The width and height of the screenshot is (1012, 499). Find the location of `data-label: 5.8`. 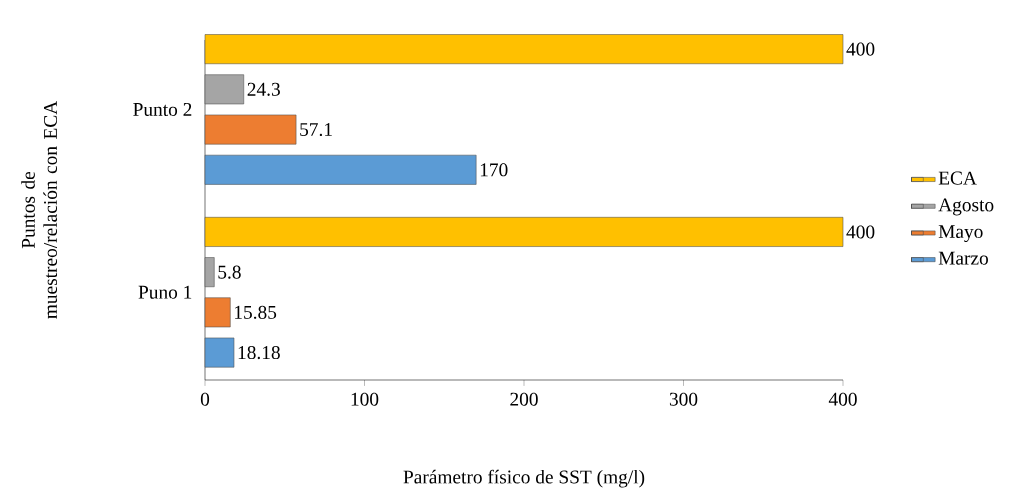

data-label: 5.8 is located at coordinates (229, 272).